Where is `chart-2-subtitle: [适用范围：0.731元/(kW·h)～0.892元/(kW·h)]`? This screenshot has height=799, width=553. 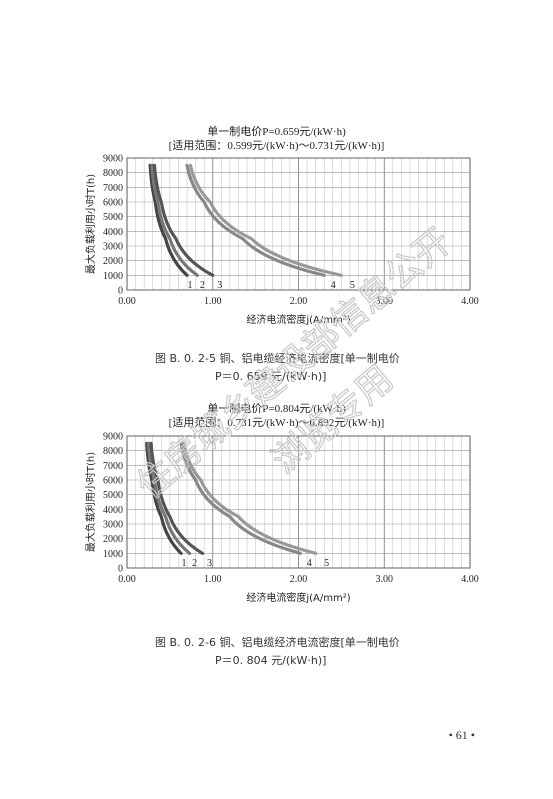 chart-2-subtitle: [适用范围：0.731元/(kW·h)～0.892元/(kW·h)] is located at coordinates (276, 423).